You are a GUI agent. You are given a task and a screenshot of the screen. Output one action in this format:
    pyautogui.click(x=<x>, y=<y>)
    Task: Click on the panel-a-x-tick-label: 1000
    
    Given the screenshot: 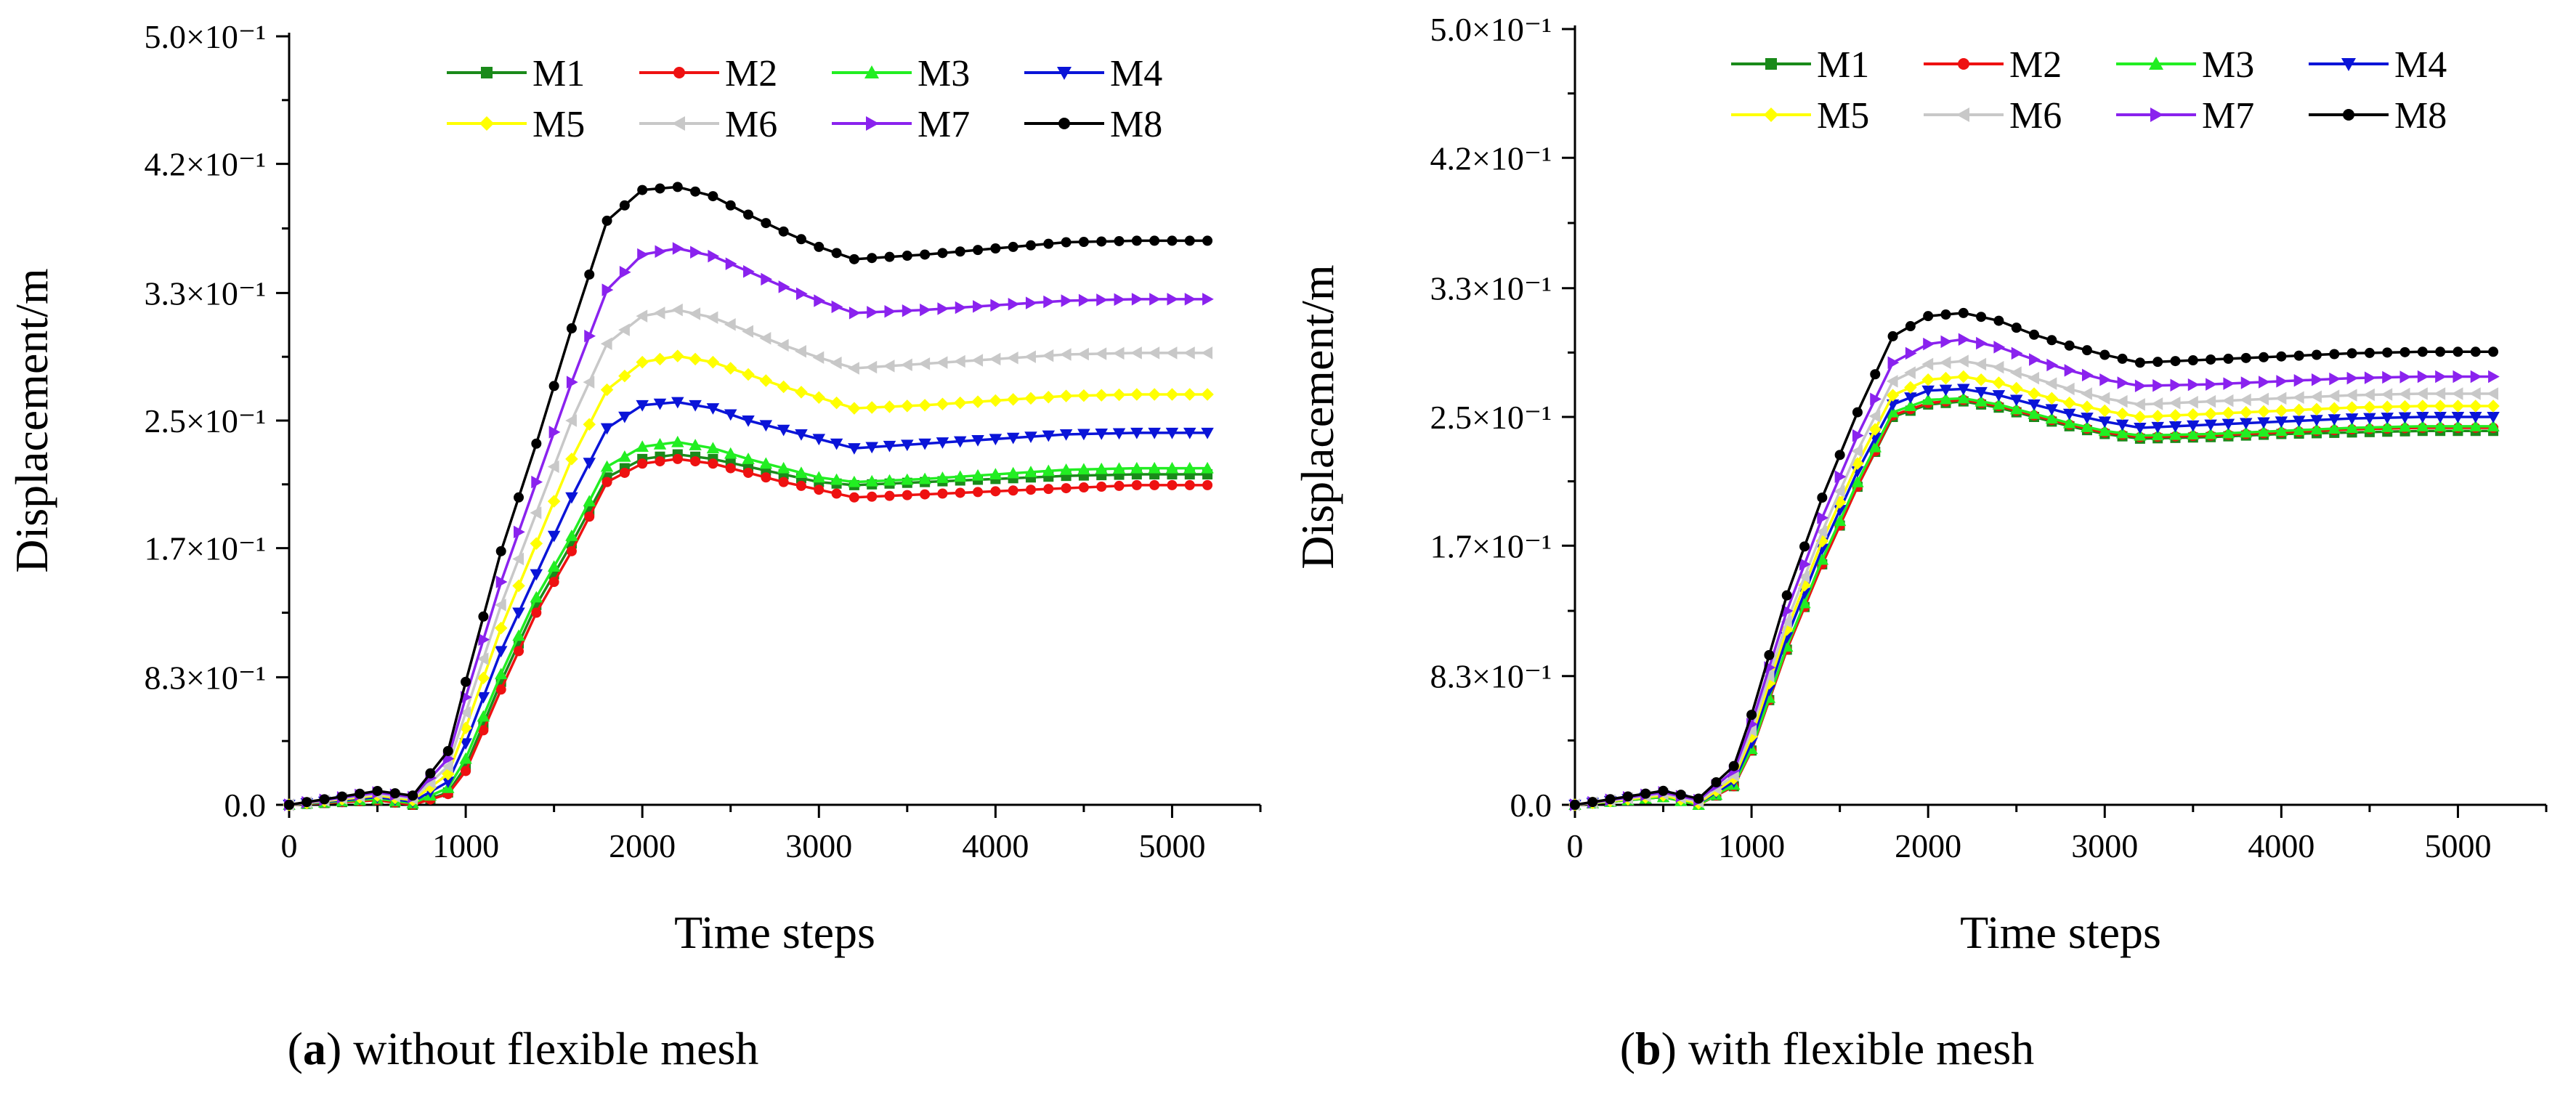 What is the action you would take?
    pyautogui.click(x=465, y=845)
    